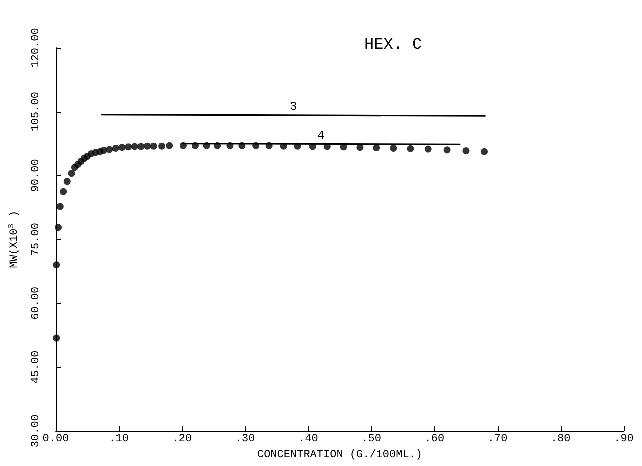  I want to click on y-tick-label: 90.00, so click(36, 175).